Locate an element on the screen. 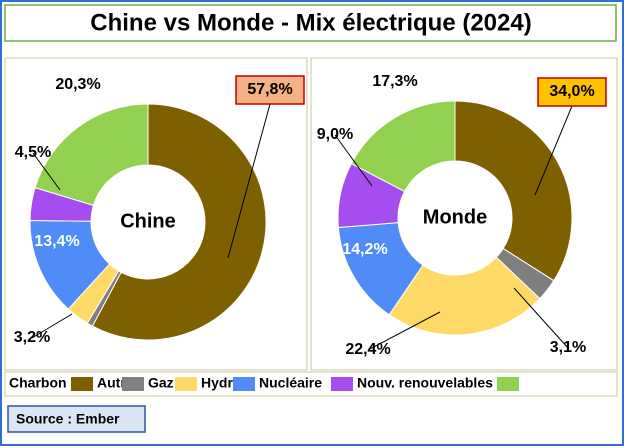  legend-label: Nouv. renouvelables is located at coordinates (425, 383).